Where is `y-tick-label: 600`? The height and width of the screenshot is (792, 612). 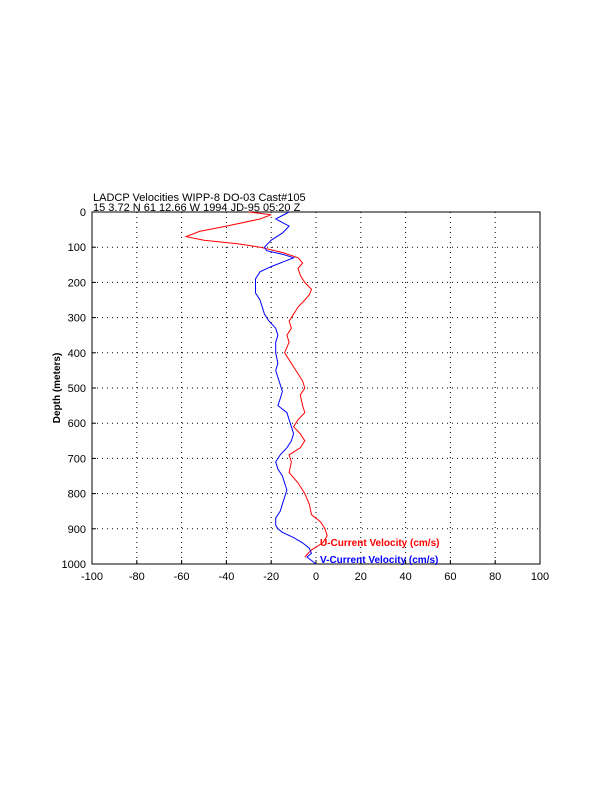 y-tick-label: 600 is located at coordinates (77, 424).